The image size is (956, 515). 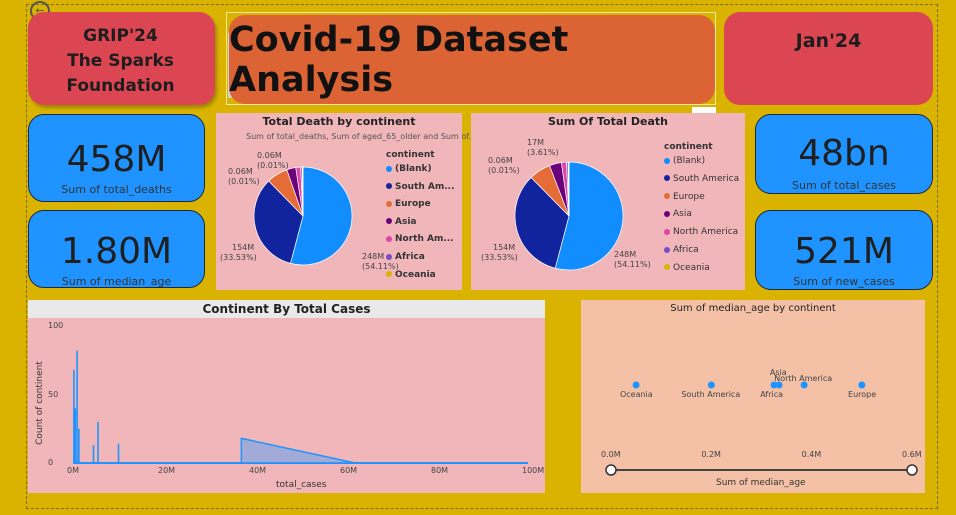 I want to click on legend-item-north-america: North America, so click(x=701, y=232).